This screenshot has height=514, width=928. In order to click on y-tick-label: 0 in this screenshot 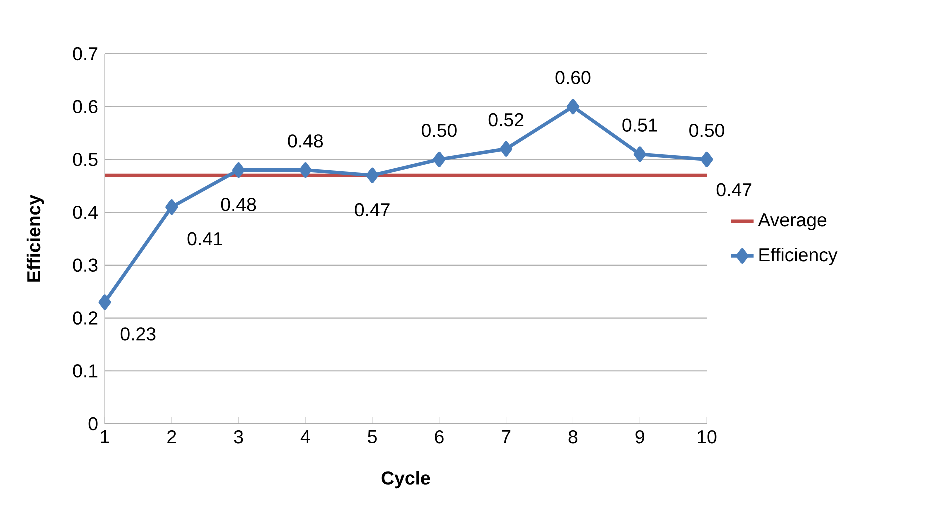, I will do `click(93, 424)`.